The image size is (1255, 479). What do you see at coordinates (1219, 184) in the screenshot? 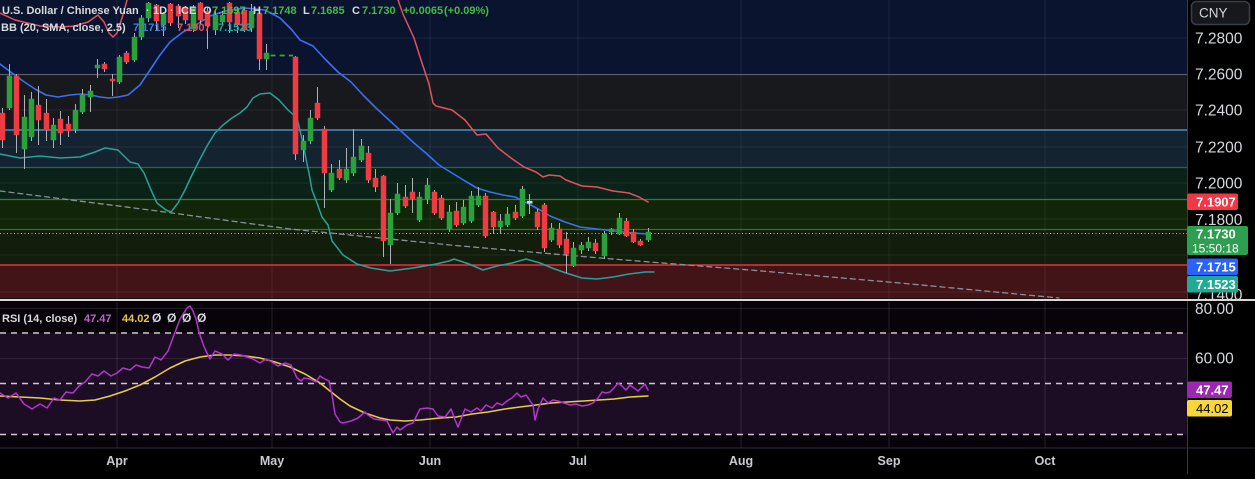
I see `svg-text: 7.2000` at bounding box center [1219, 184].